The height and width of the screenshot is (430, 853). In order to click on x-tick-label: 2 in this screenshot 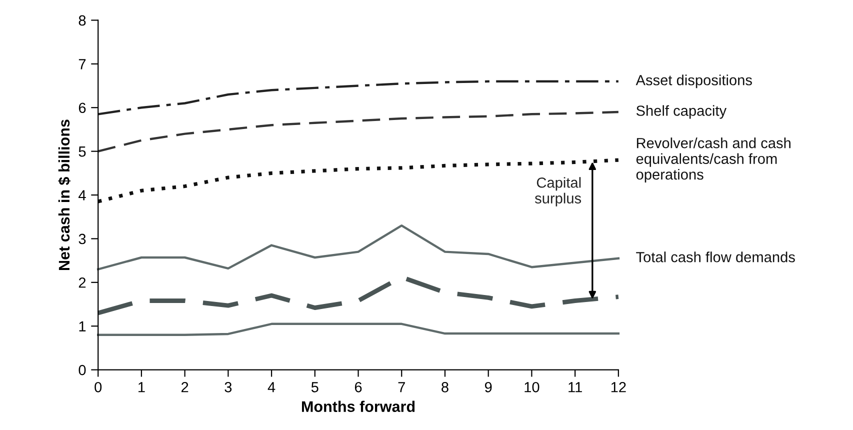, I will do `click(184, 387)`.